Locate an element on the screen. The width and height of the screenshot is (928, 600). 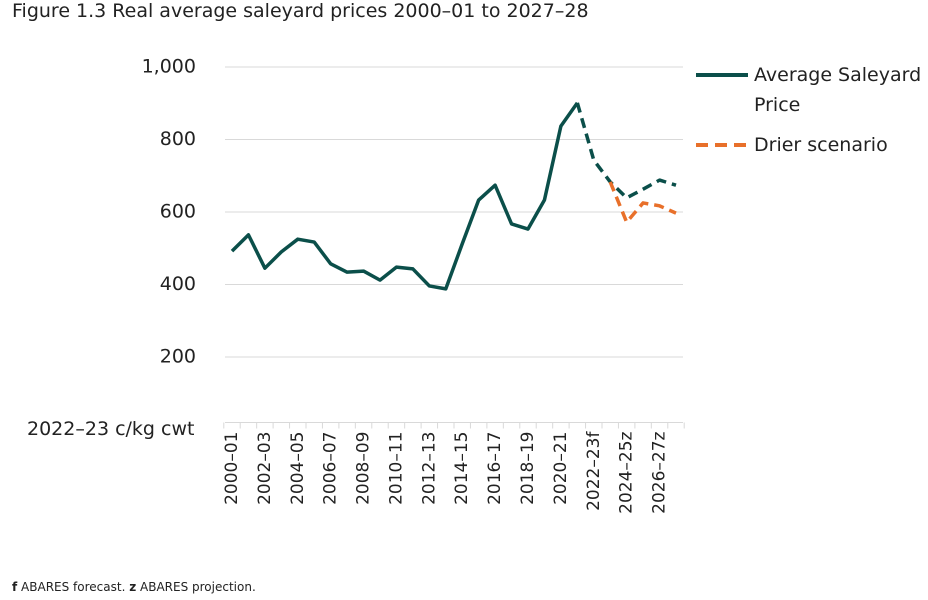
legend-item: Average Saleyard Price is located at coordinates (809, 90).